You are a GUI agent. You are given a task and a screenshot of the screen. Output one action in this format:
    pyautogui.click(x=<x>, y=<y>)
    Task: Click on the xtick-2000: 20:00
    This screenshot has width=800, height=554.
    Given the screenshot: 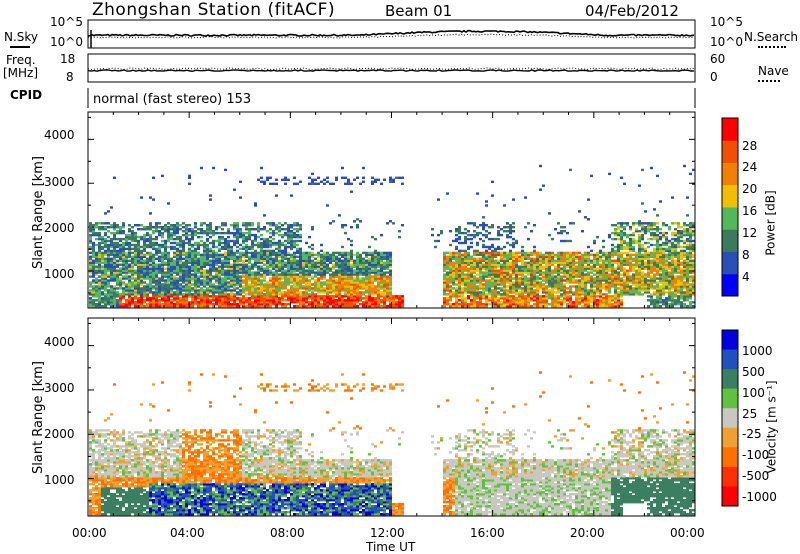 What is the action you would take?
    pyautogui.click(x=587, y=533)
    